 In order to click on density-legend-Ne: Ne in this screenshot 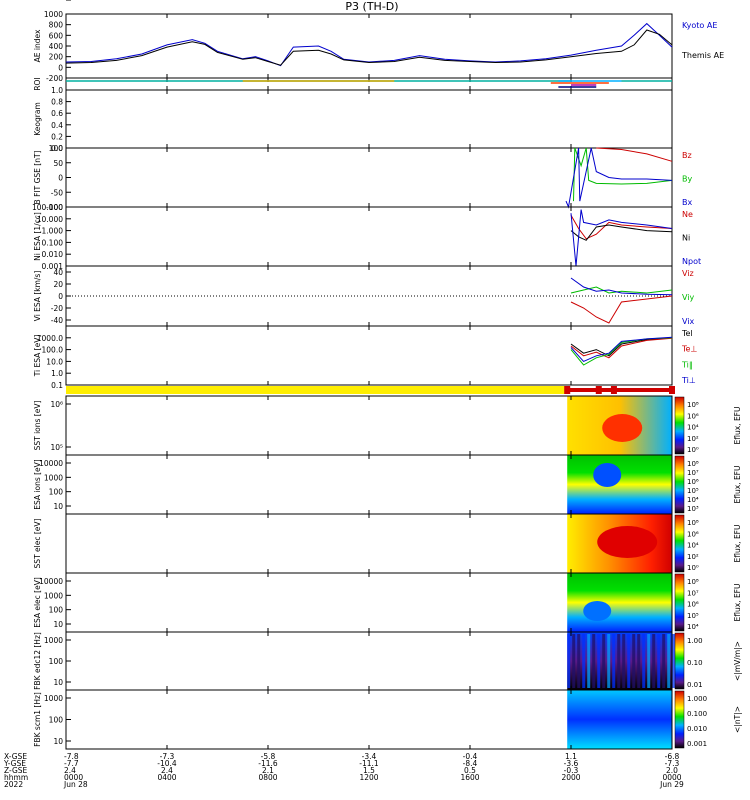, I will do `click(687, 214)`.